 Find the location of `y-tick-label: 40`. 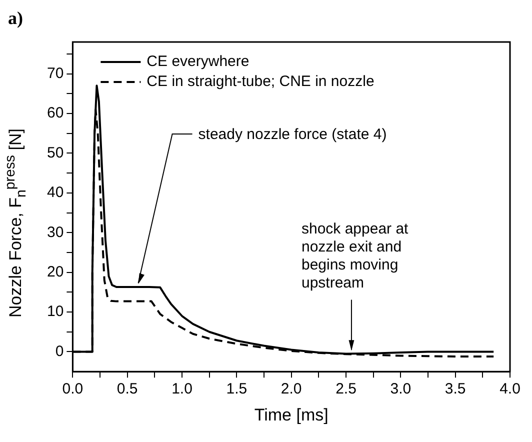

y-tick-label: 40 is located at coordinates (55, 193).